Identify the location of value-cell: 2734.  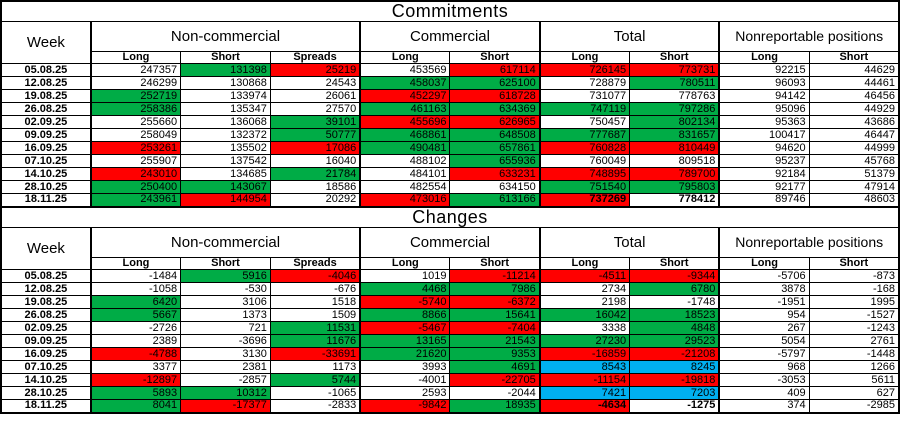
(584, 289).